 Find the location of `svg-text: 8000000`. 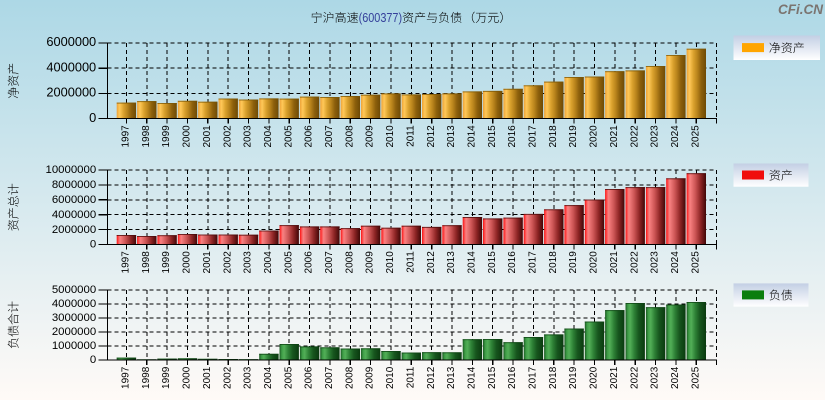

svg-text: 8000000 is located at coordinates (74, 185).